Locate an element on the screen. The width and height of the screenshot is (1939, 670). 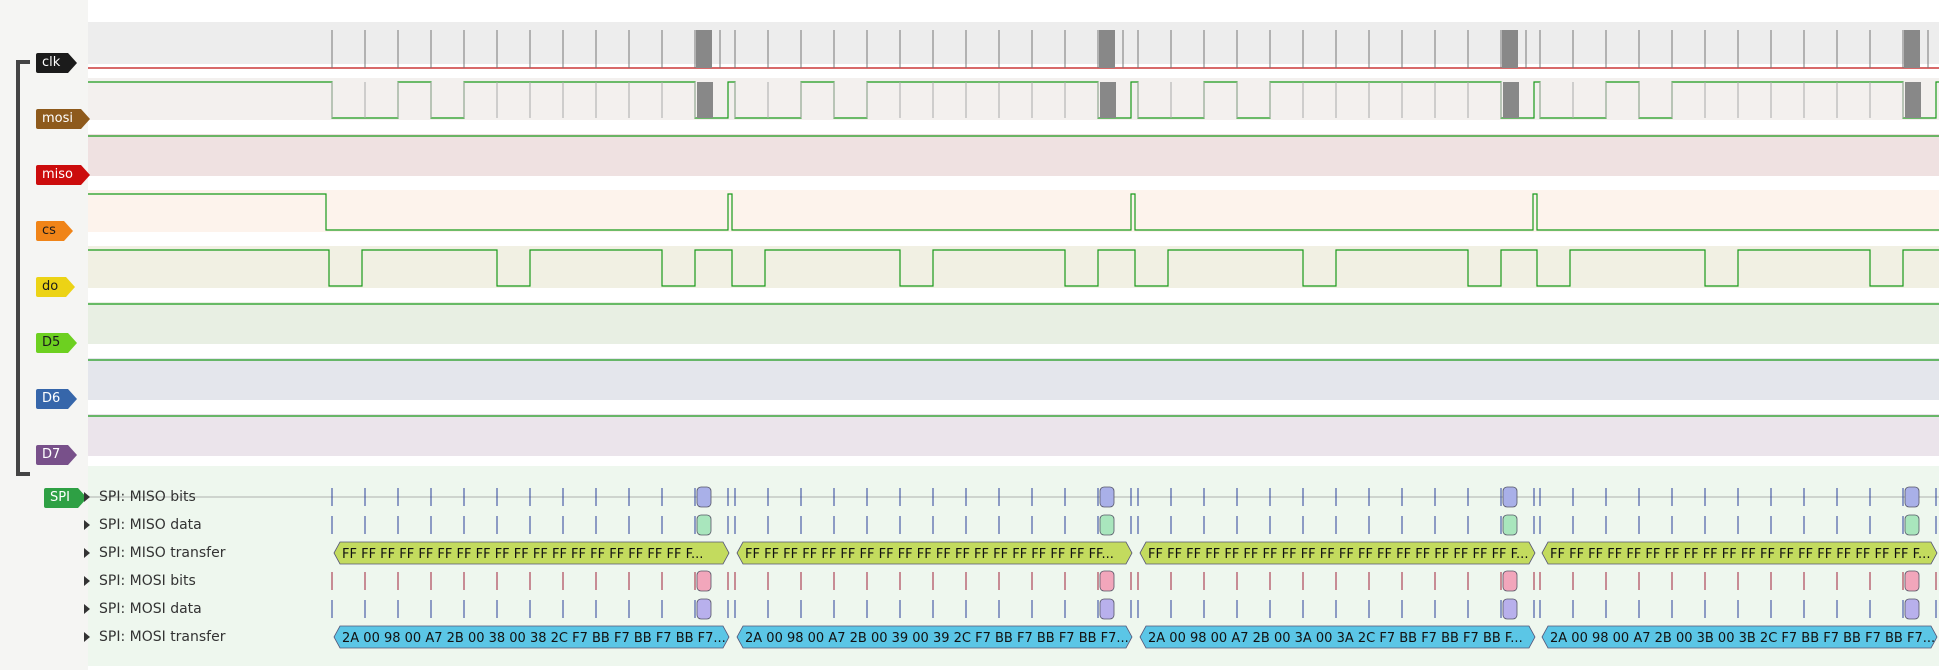
lane-miso is located at coordinates (1013, 155).